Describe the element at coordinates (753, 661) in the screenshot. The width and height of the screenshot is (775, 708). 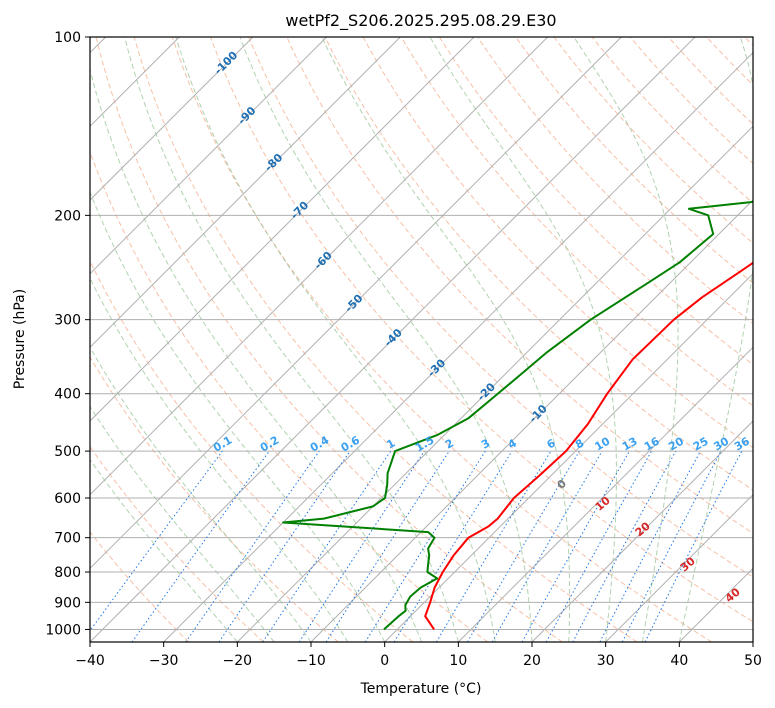
I see `x-tick-label: 50` at that location.